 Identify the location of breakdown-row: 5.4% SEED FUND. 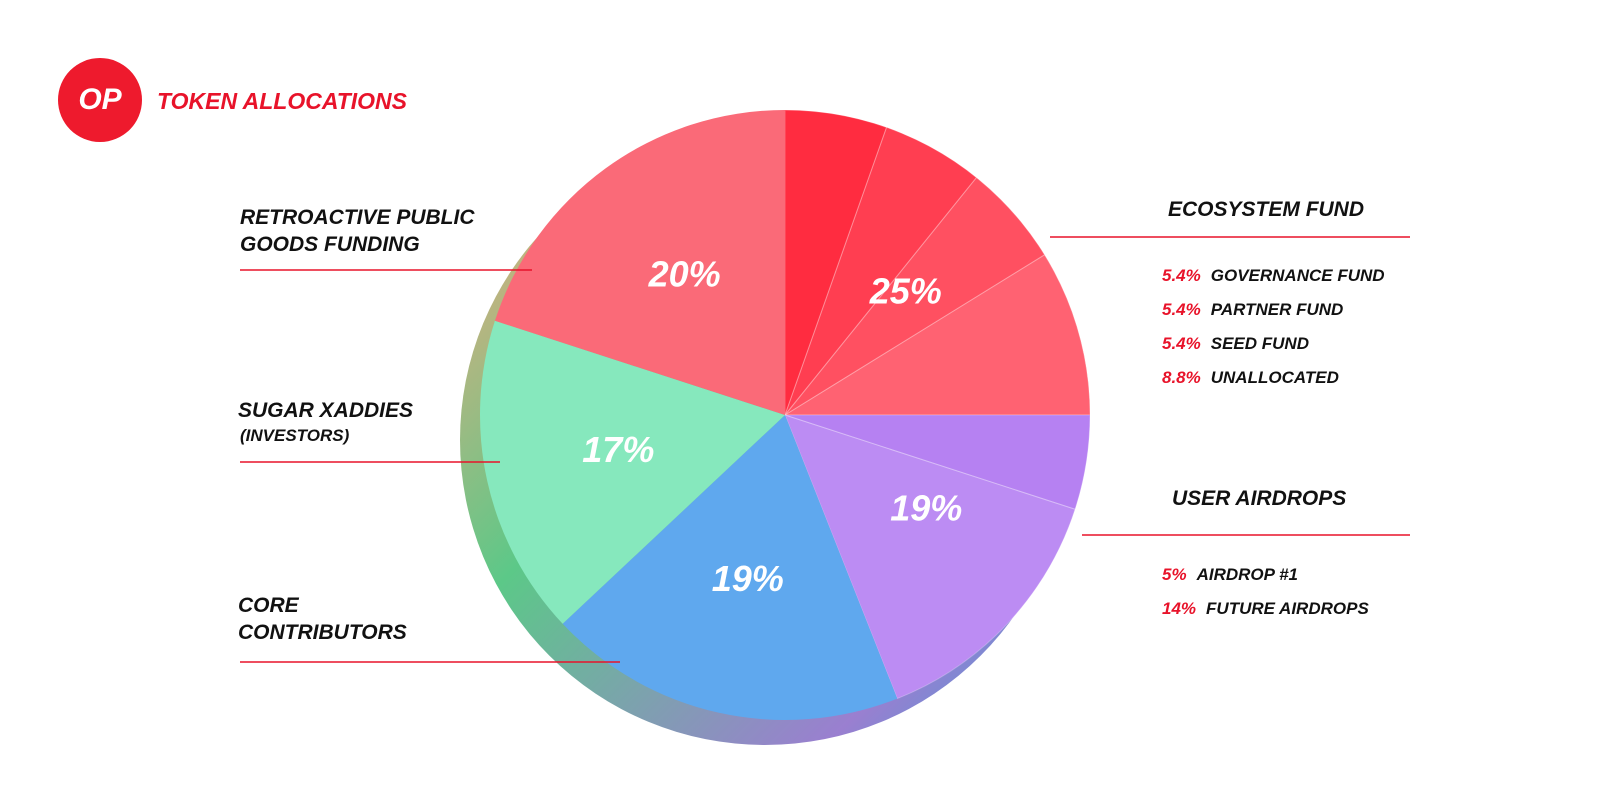
(1235, 344).